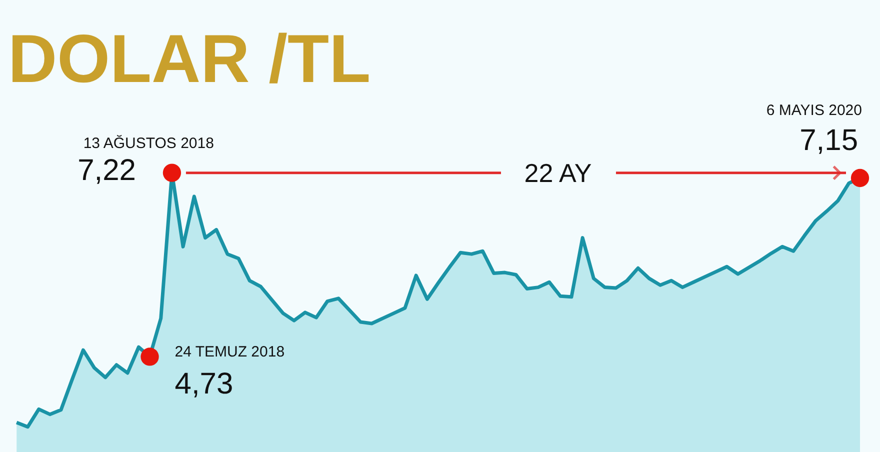  I want to click on data-label: 4,73, so click(204, 384).